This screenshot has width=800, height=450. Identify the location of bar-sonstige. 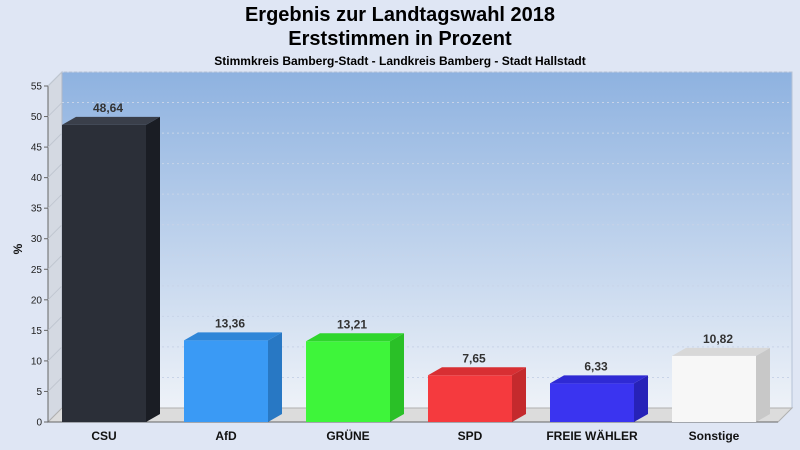
(721, 384).